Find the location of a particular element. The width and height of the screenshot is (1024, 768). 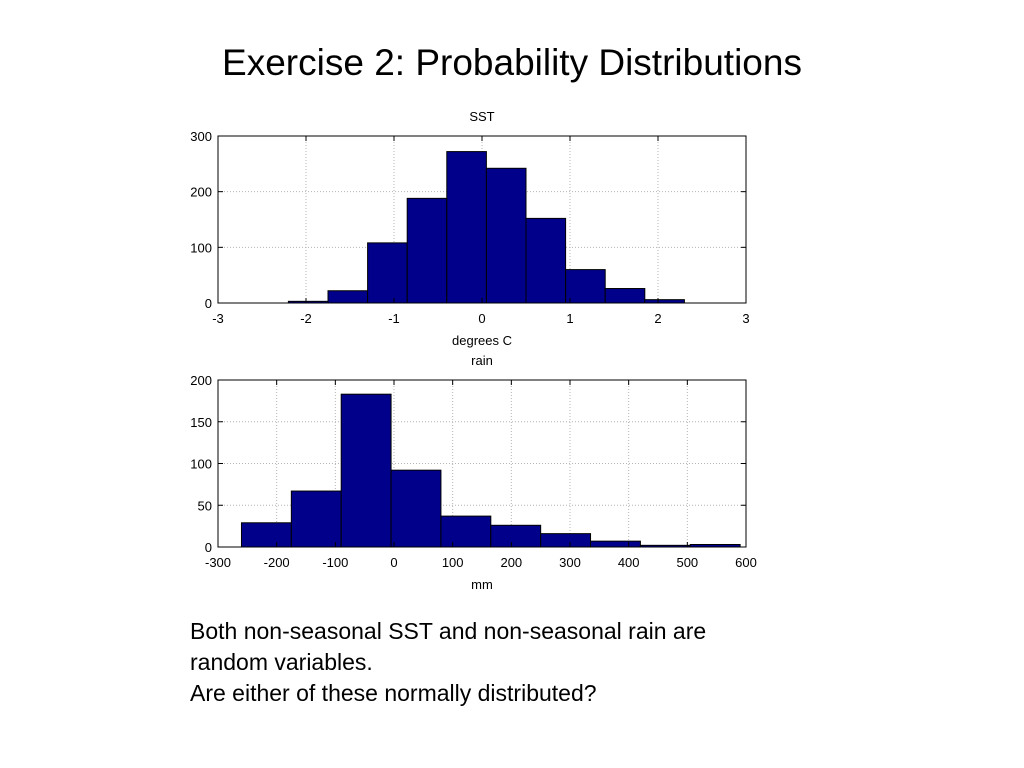

sst-xtick-label-6: 3 is located at coordinates (745, 318).